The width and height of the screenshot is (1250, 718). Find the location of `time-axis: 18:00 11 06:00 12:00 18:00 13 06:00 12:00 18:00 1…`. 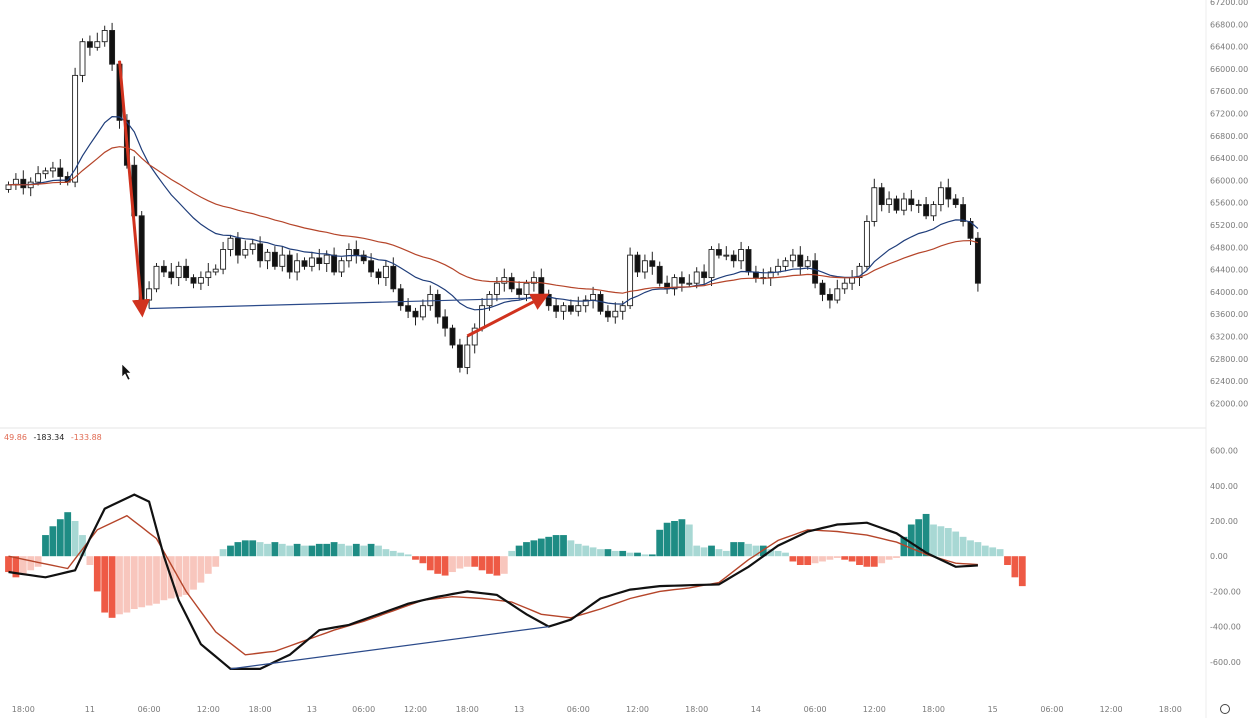

time-axis: 18:00 11 06:00 12:00 18:00 13 06:00 12:00 18:00 1… is located at coordinates (597, 709).